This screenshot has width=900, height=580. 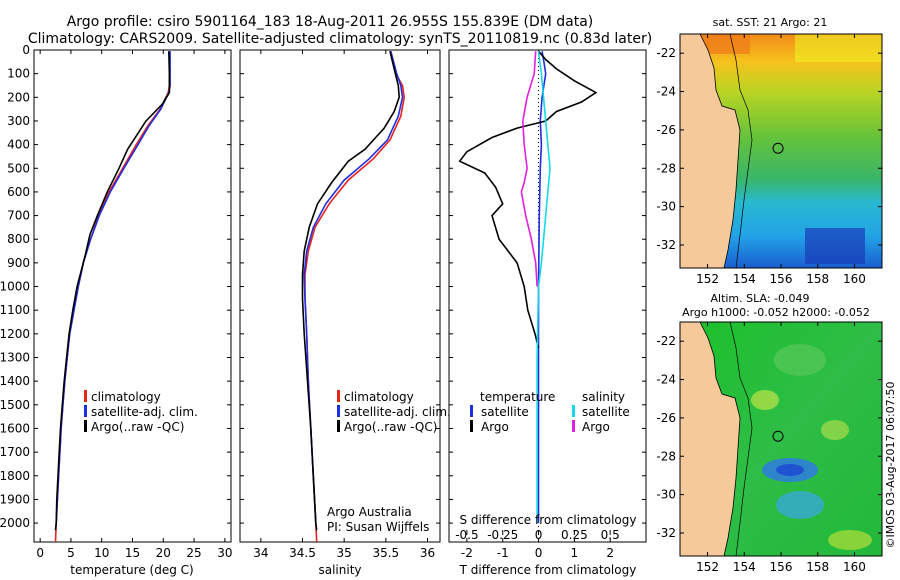 What do you see at coordinates (574, 535) in the screenshot?
I see `s-tick-label: 0.25` at bounding box center [574, 535].